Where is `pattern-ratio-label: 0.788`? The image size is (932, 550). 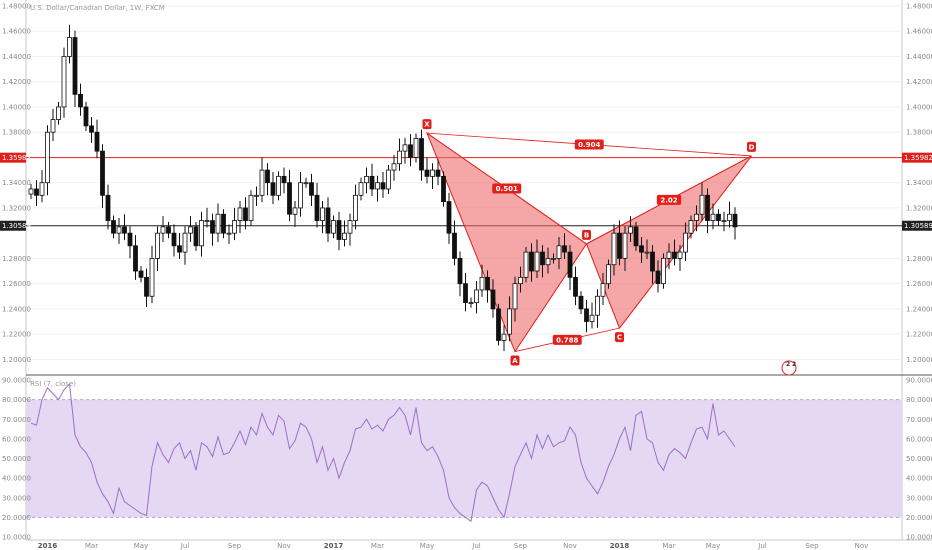
pattern-ratio-label: 0.788 is located at coordinates (567, 340).